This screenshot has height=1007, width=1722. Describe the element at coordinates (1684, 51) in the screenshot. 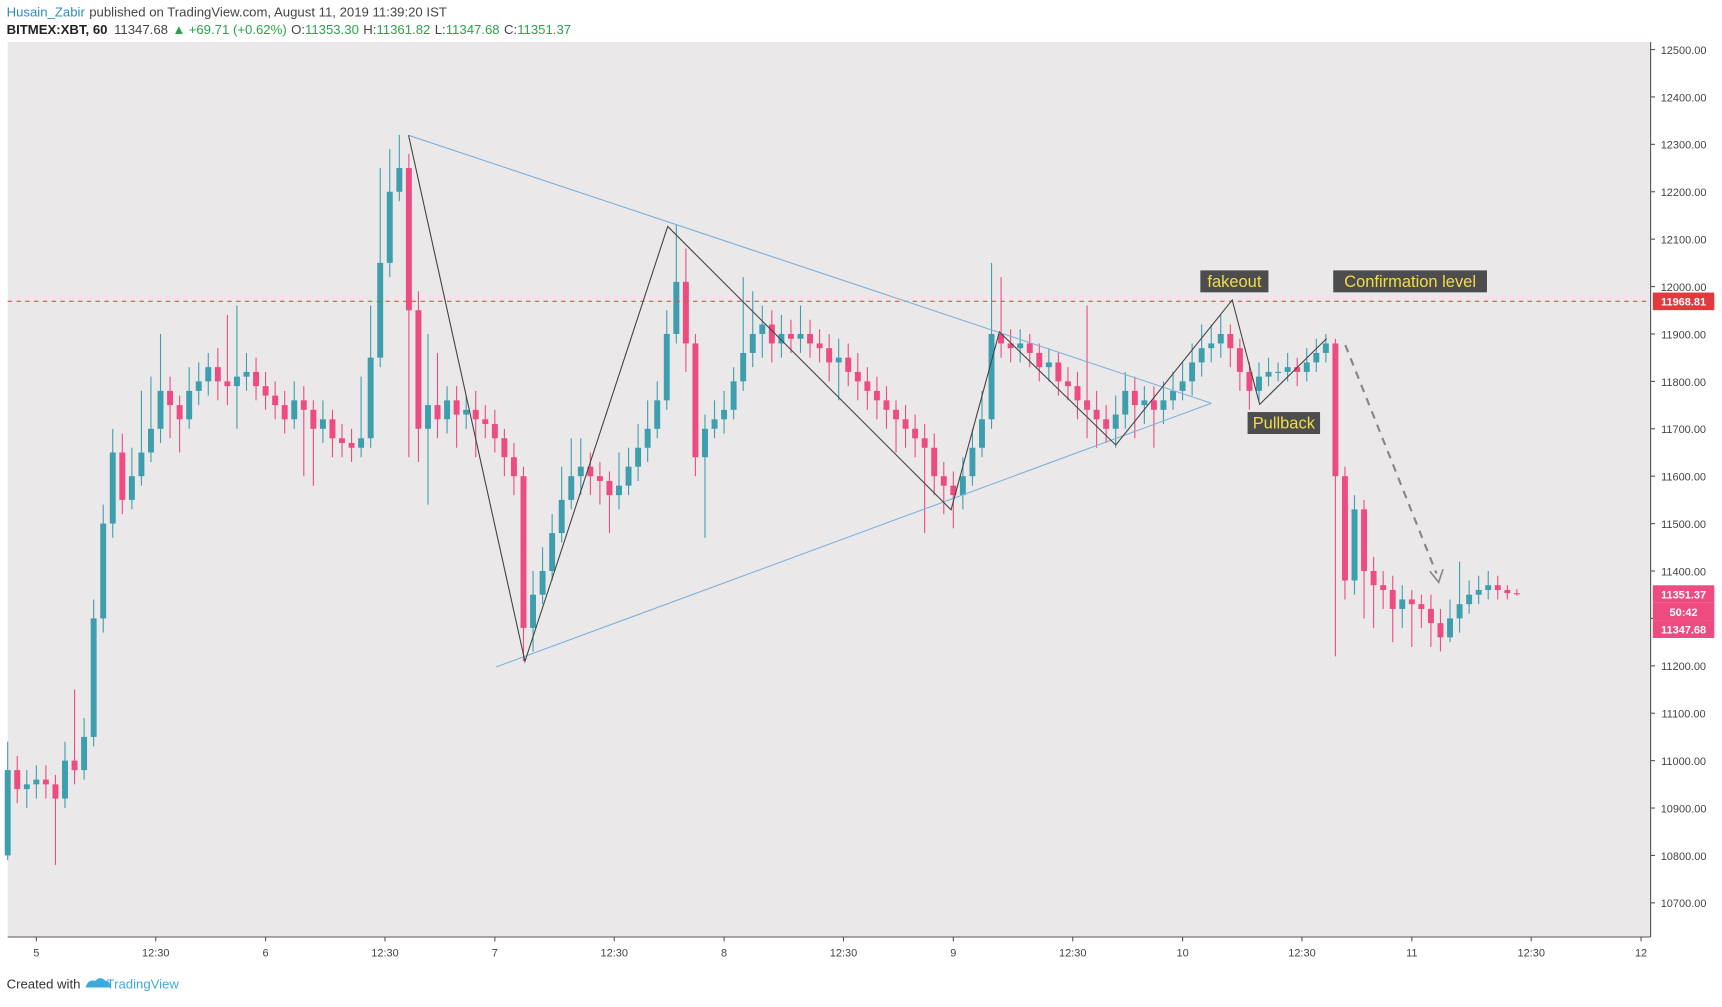

I see `y-tick-label: 12500.00` at that location.